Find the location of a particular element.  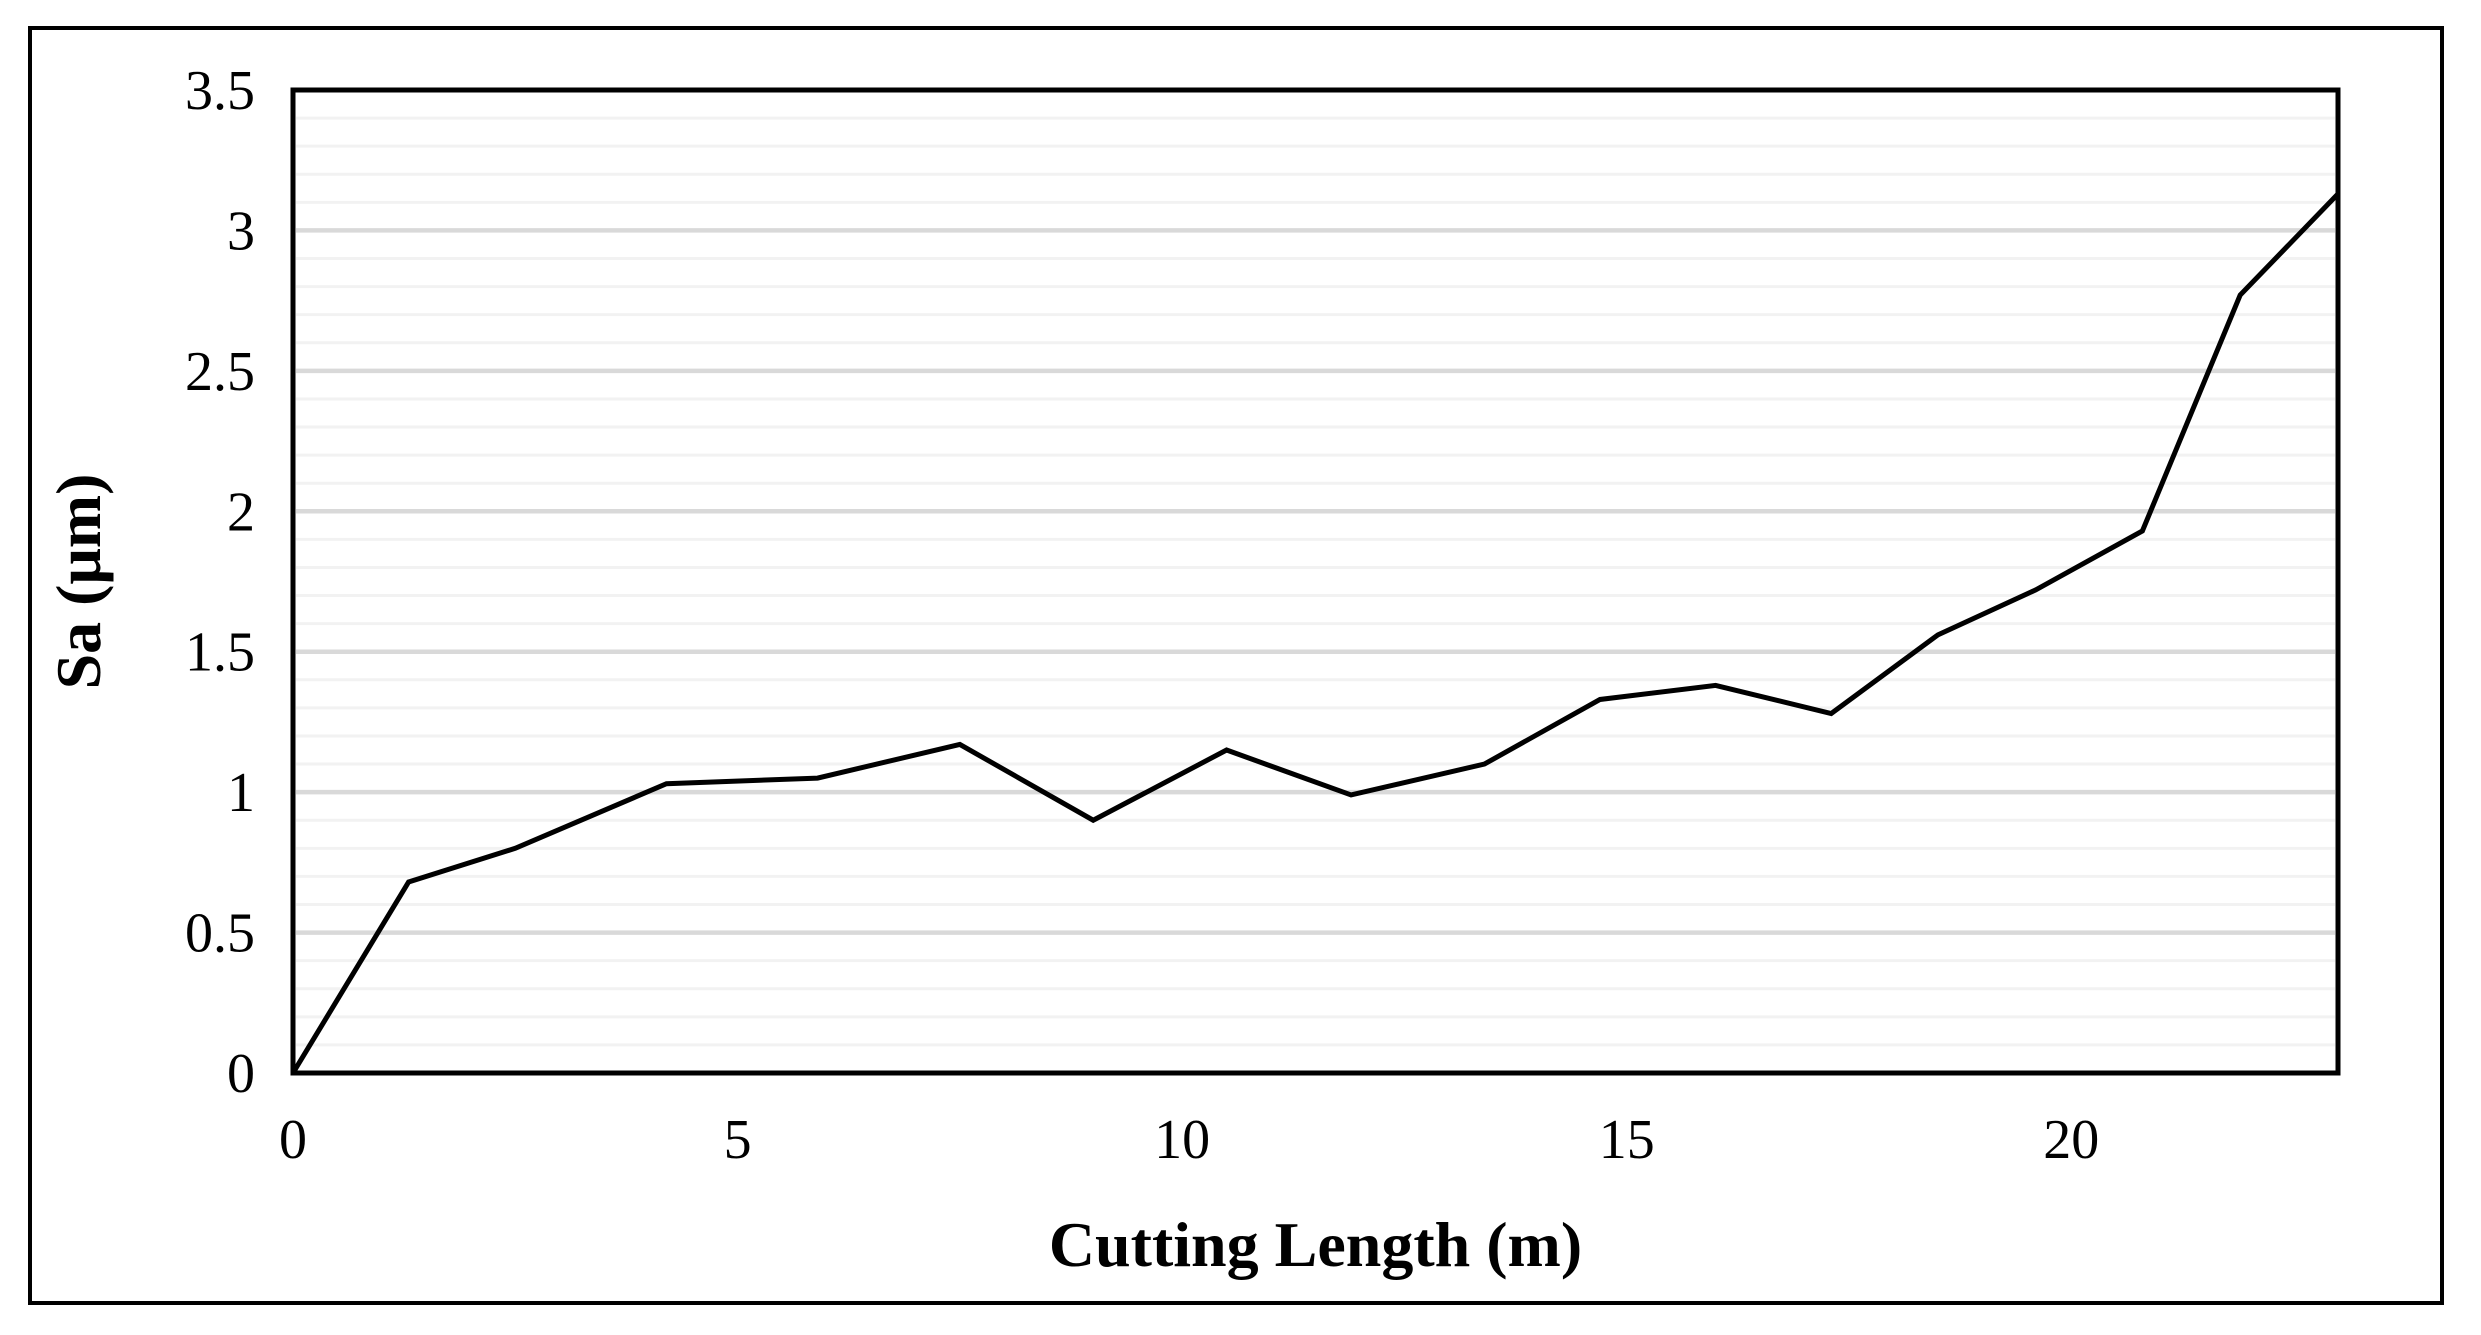

y-axis-tick-label: 3.5 is located at coordinates (220, 91).